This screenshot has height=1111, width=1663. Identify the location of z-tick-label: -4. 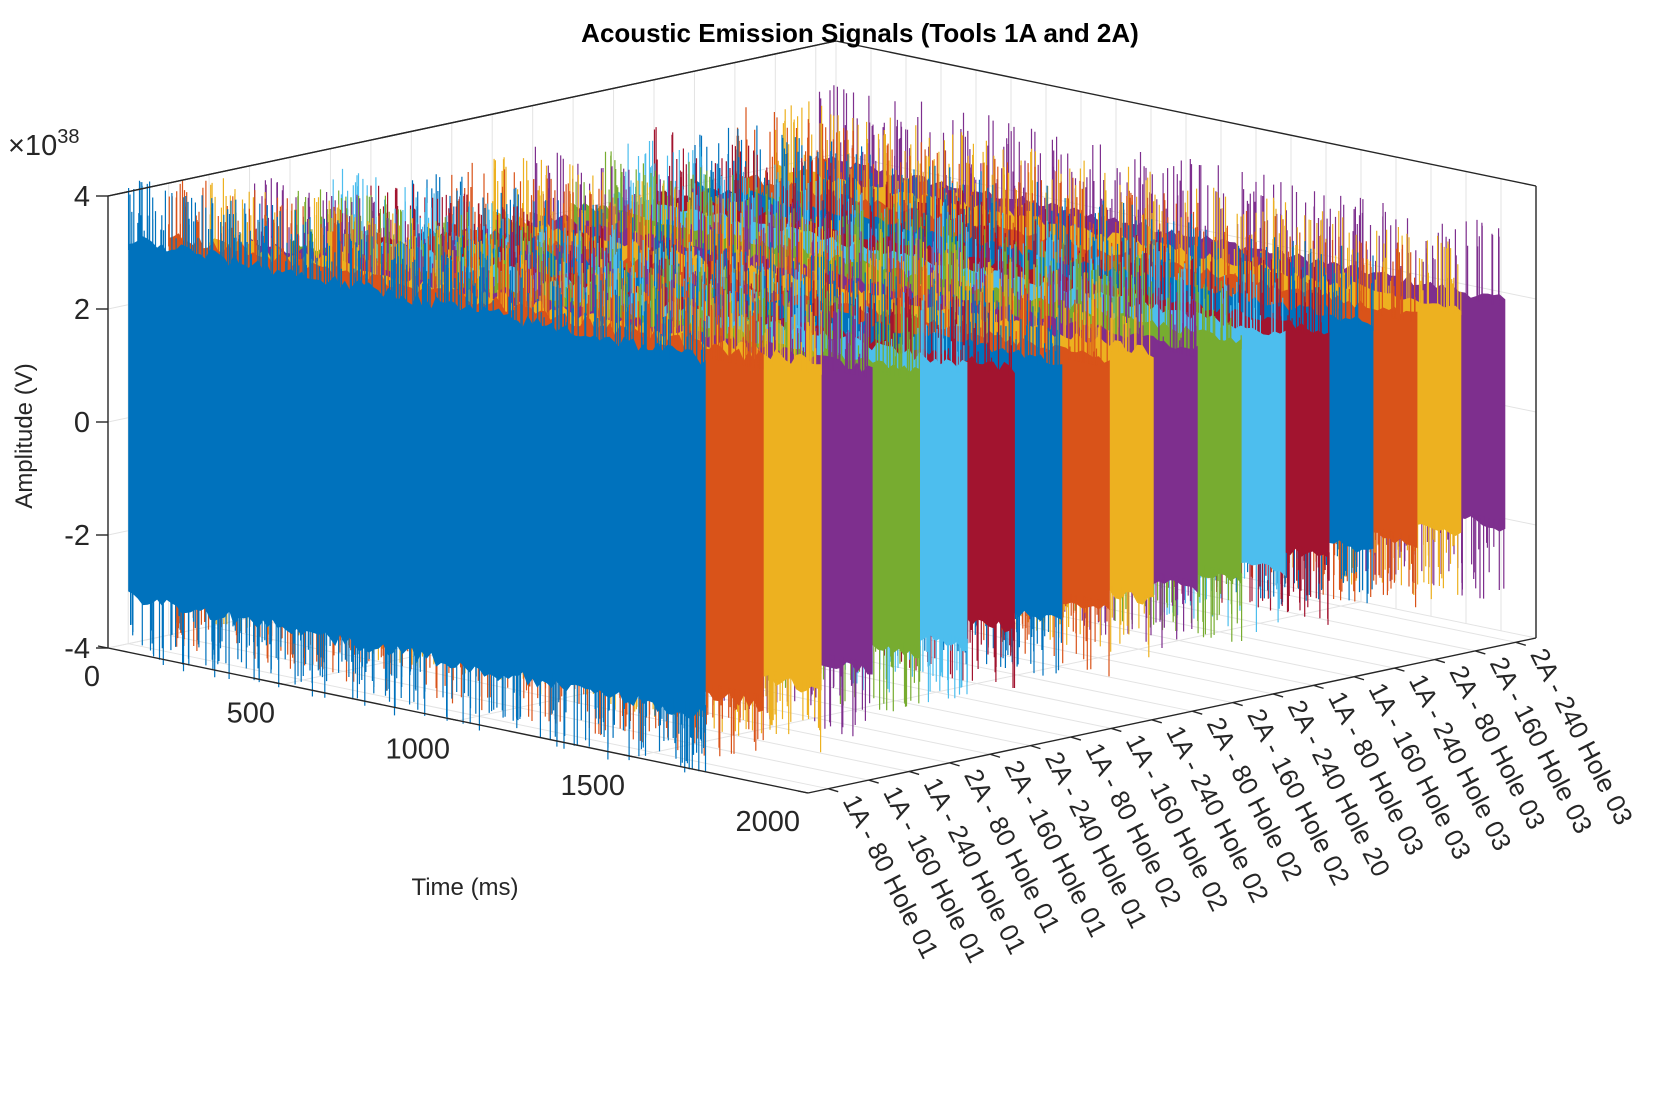
(77, 649).